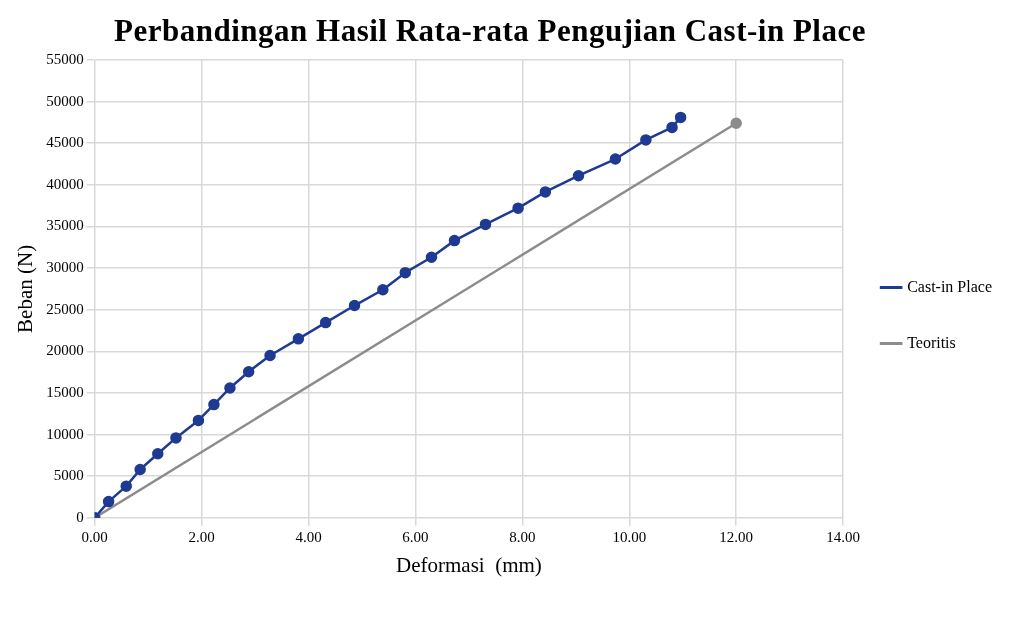  I want to click on y-tick-label: 50000, so click(65, 100).